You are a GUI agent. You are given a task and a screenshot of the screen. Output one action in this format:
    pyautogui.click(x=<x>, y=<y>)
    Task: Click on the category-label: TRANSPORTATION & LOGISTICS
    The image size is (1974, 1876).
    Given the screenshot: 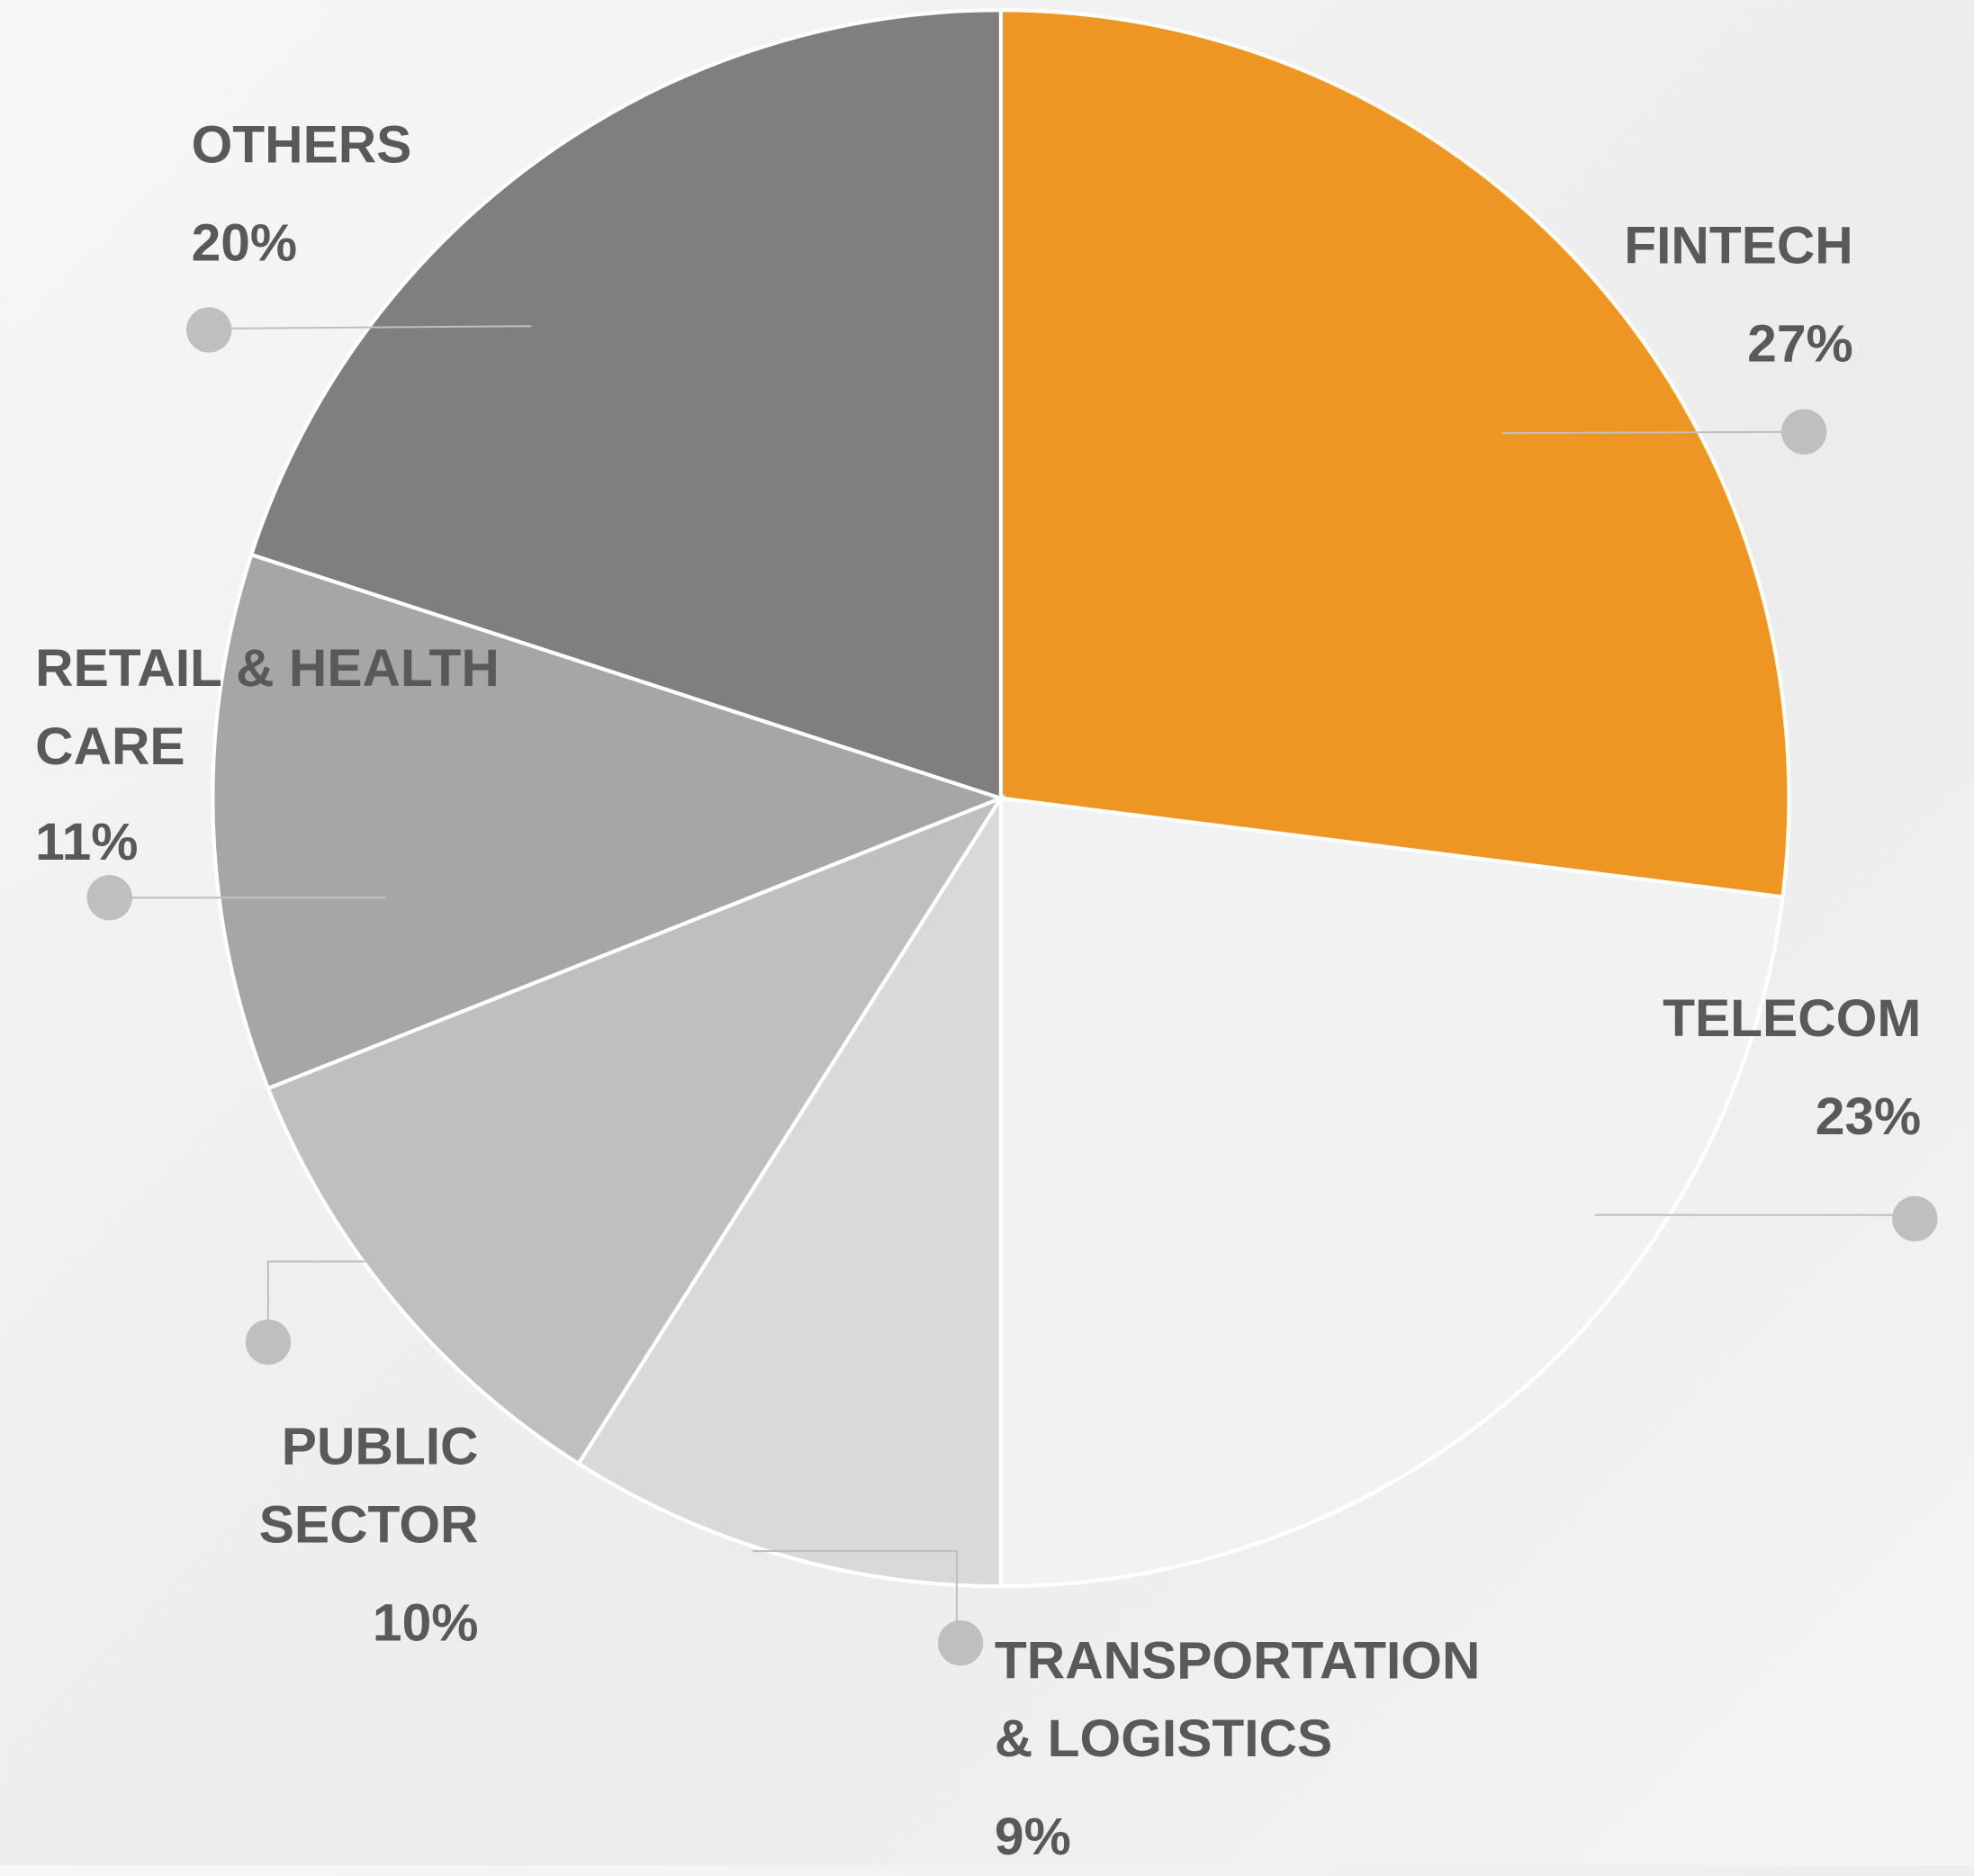 What is the action you would take?
    pyautogui.click(x=1237, y=1699)
    